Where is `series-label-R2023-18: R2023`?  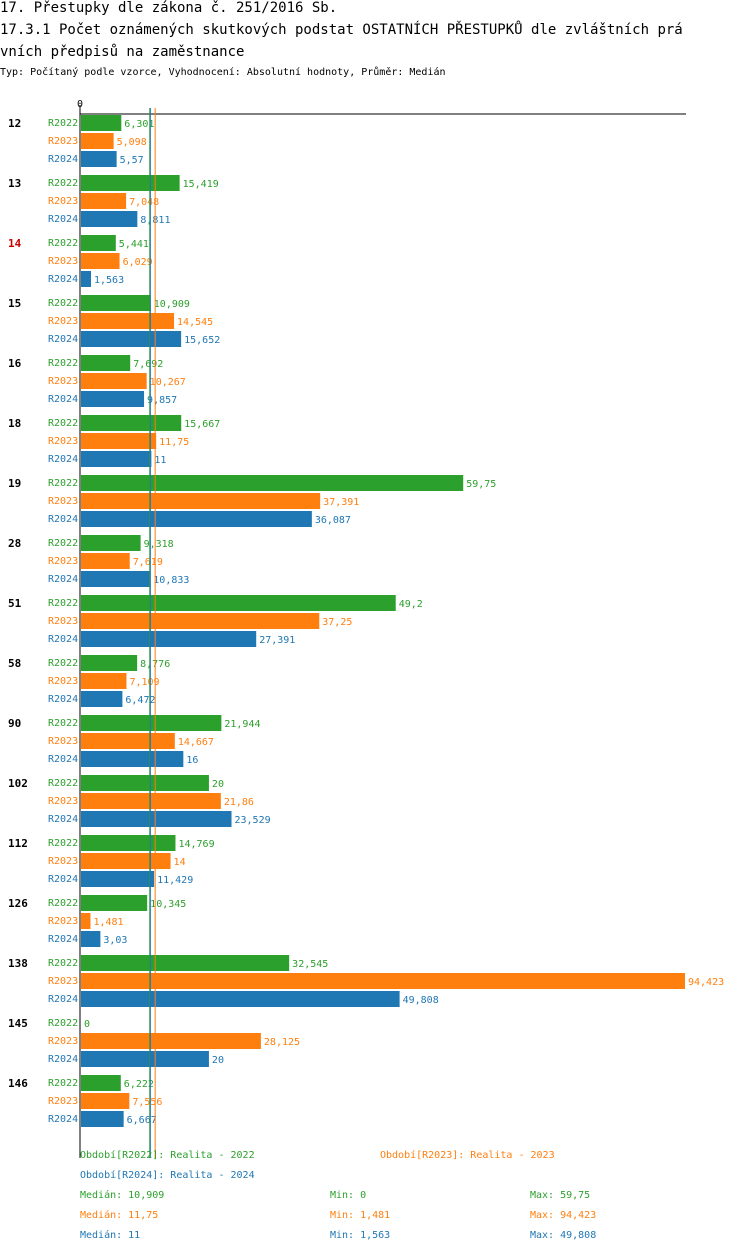 series-label-R2023-18: R2023 is located at coordinates (63, 441).